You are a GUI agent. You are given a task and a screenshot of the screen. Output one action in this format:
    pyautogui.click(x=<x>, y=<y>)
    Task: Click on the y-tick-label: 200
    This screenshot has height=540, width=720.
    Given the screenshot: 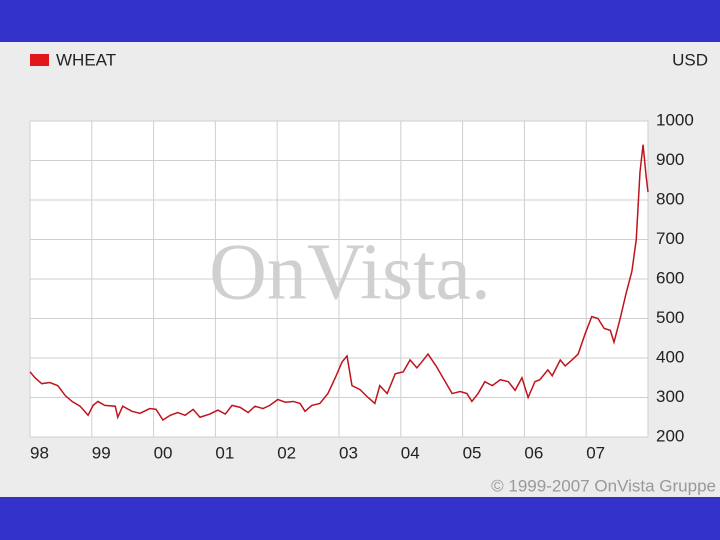 What is the action you would take?
    pyautogui.click(x=670, y=435)
    